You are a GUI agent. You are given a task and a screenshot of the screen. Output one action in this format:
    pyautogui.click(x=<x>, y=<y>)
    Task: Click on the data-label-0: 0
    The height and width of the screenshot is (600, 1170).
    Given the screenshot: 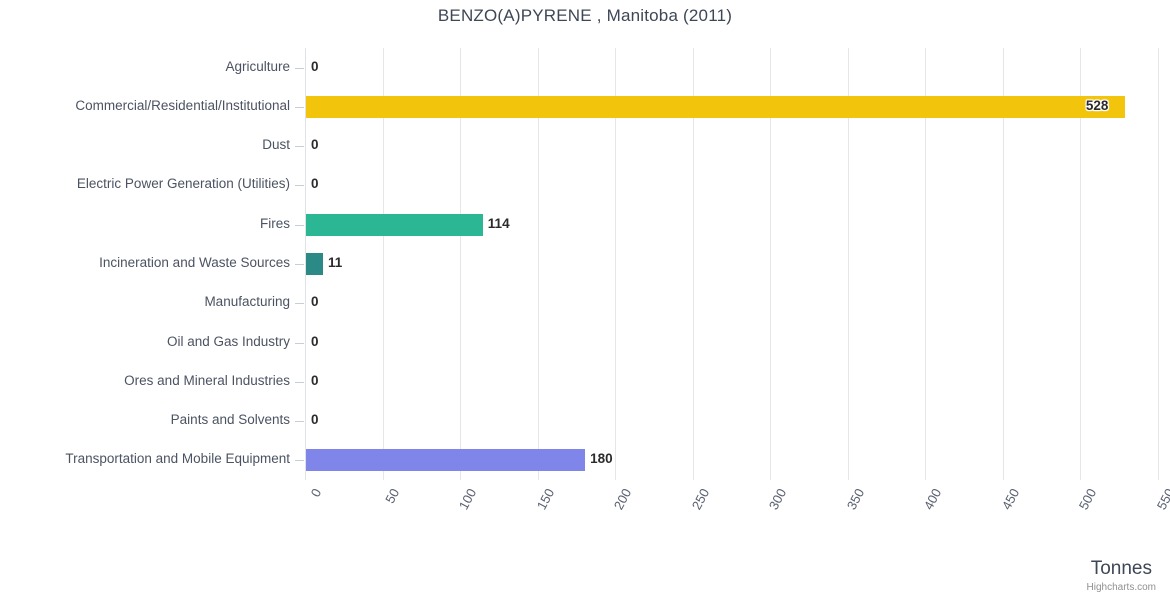 What is the action you would take?
    pyautogui.click(x=315, y=66)
    